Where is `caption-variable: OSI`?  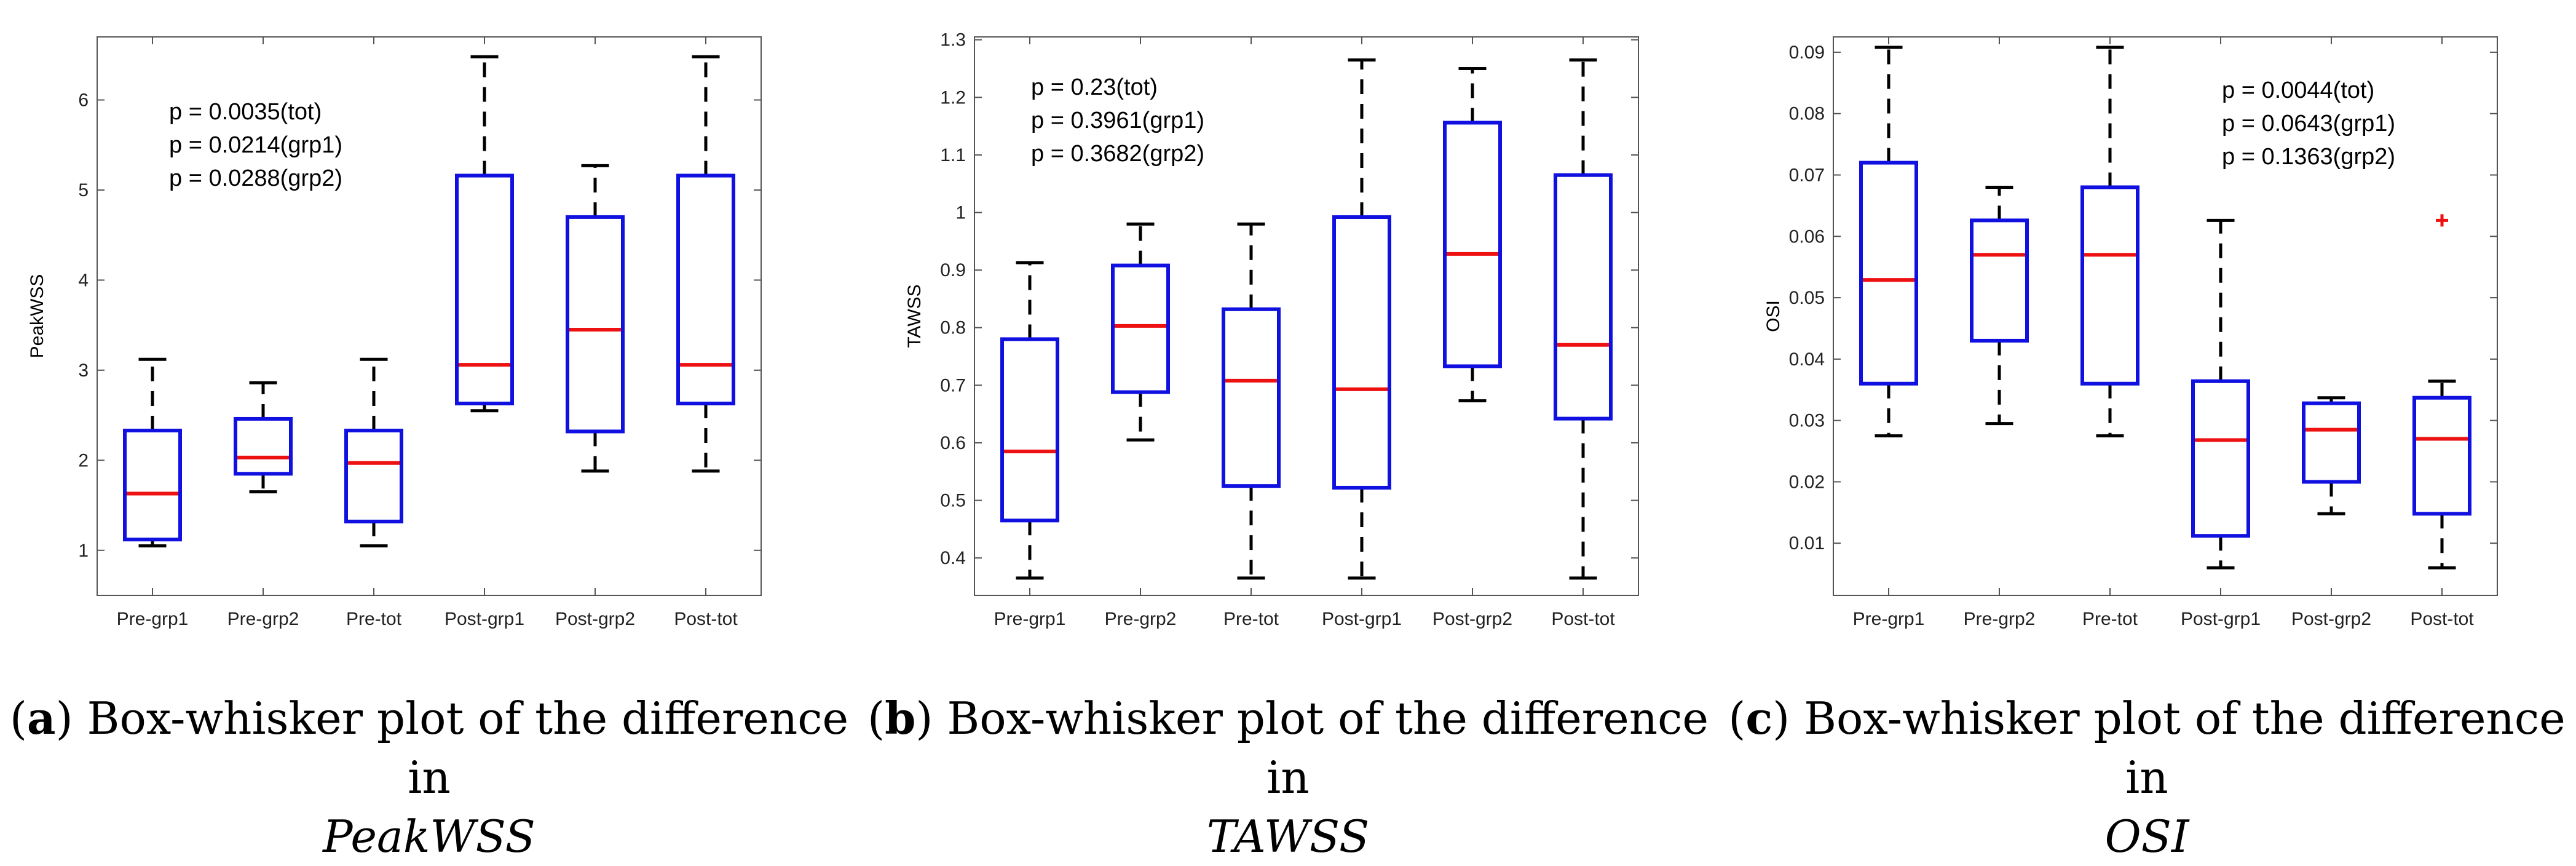
caption-variable: OSI is located at coordinates (2146, 836).